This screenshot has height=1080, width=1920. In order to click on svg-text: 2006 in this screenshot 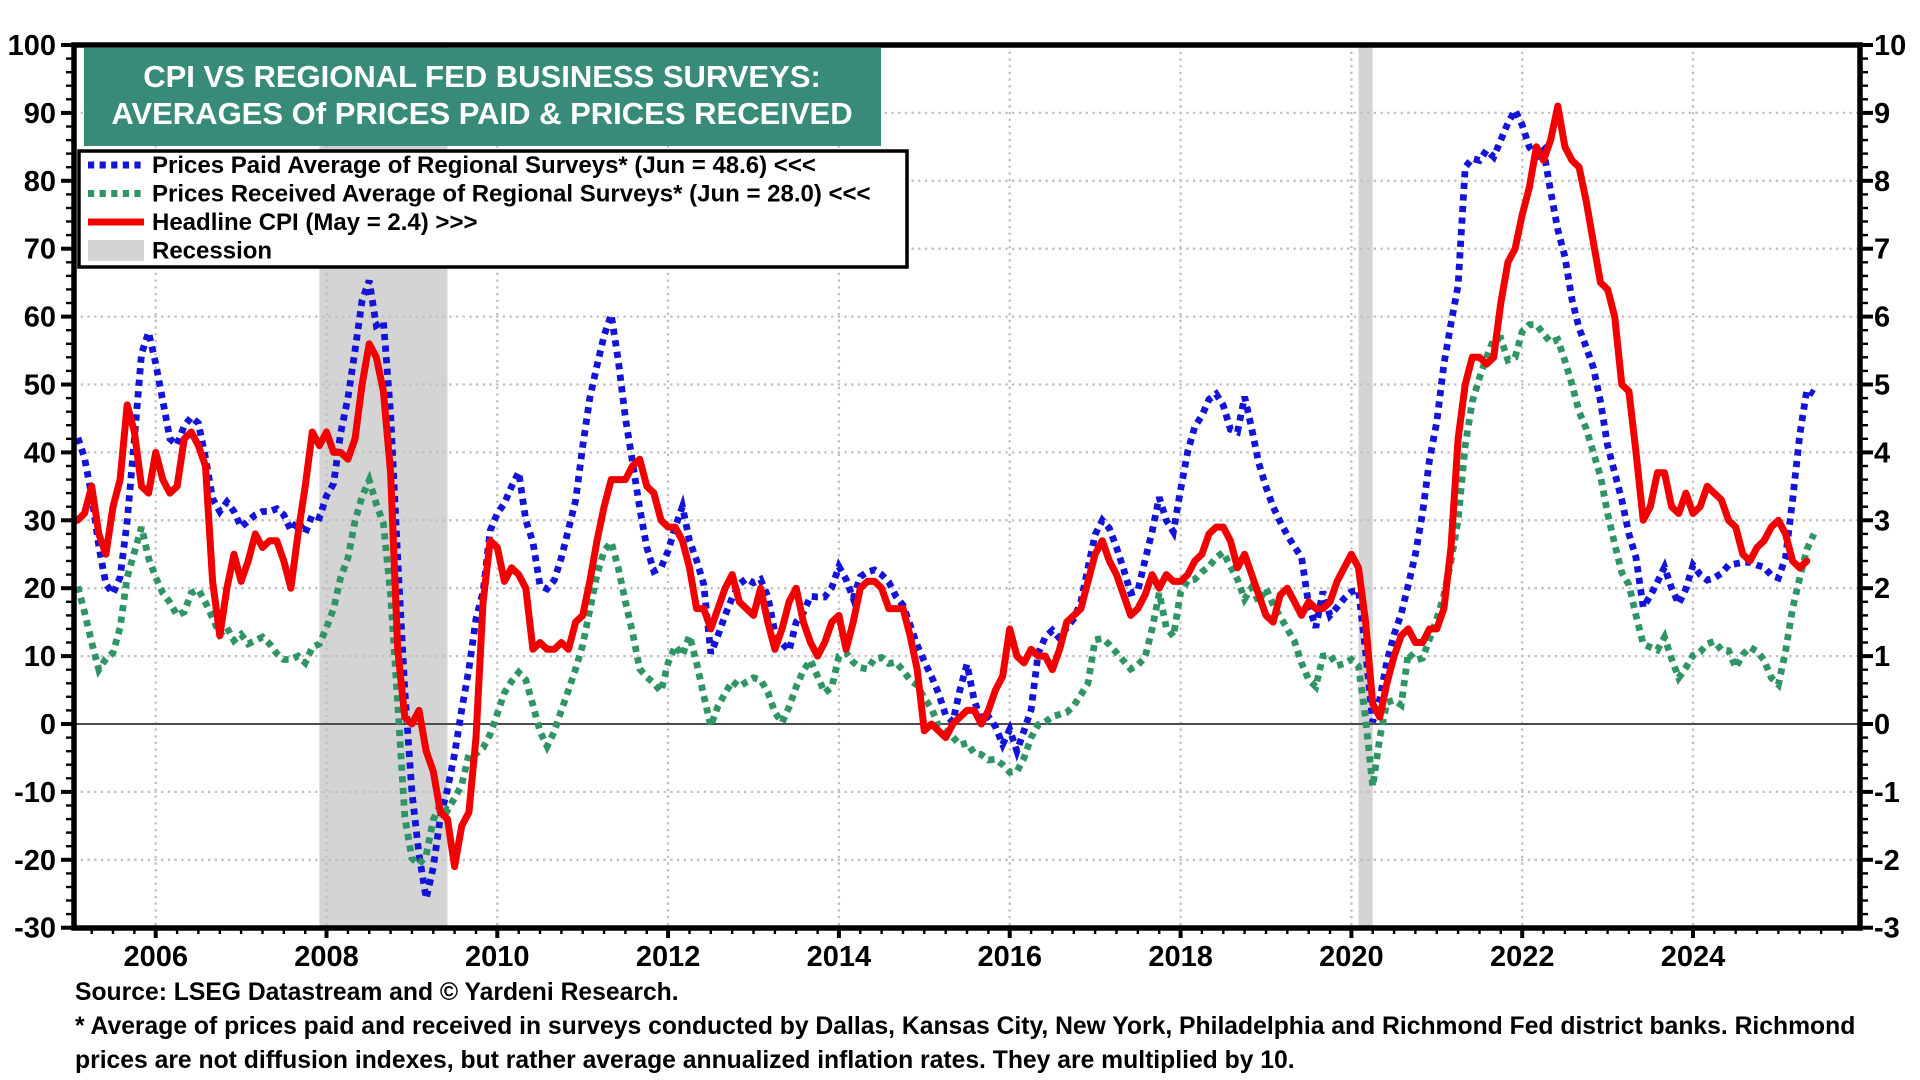, I will do `click(155, 957)`.